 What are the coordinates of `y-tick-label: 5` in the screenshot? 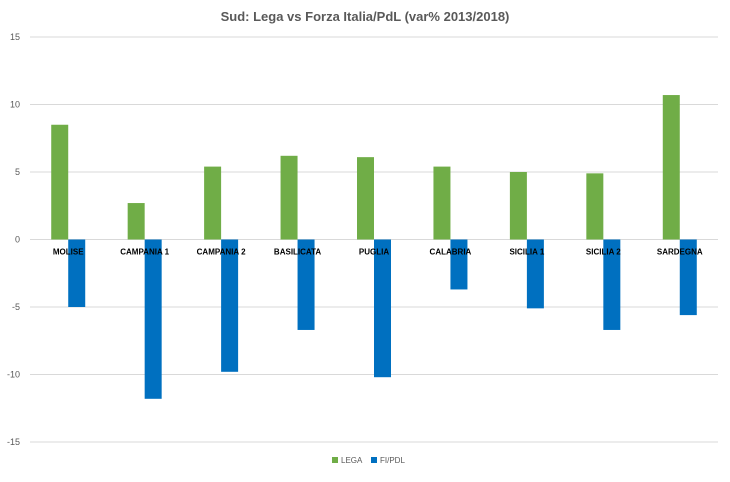 It's located at (17, 172).